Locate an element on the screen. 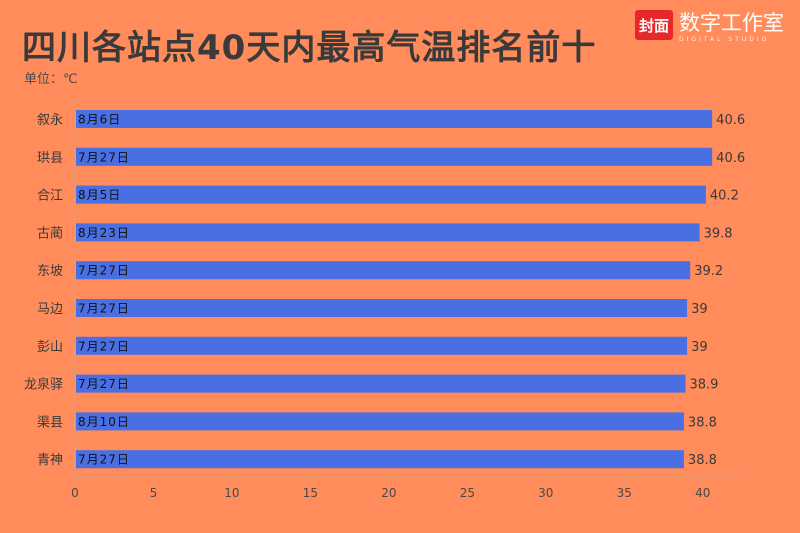 The image size is (800, 533). unit-label: 单位：℃ is located at coordinates (51, 79).